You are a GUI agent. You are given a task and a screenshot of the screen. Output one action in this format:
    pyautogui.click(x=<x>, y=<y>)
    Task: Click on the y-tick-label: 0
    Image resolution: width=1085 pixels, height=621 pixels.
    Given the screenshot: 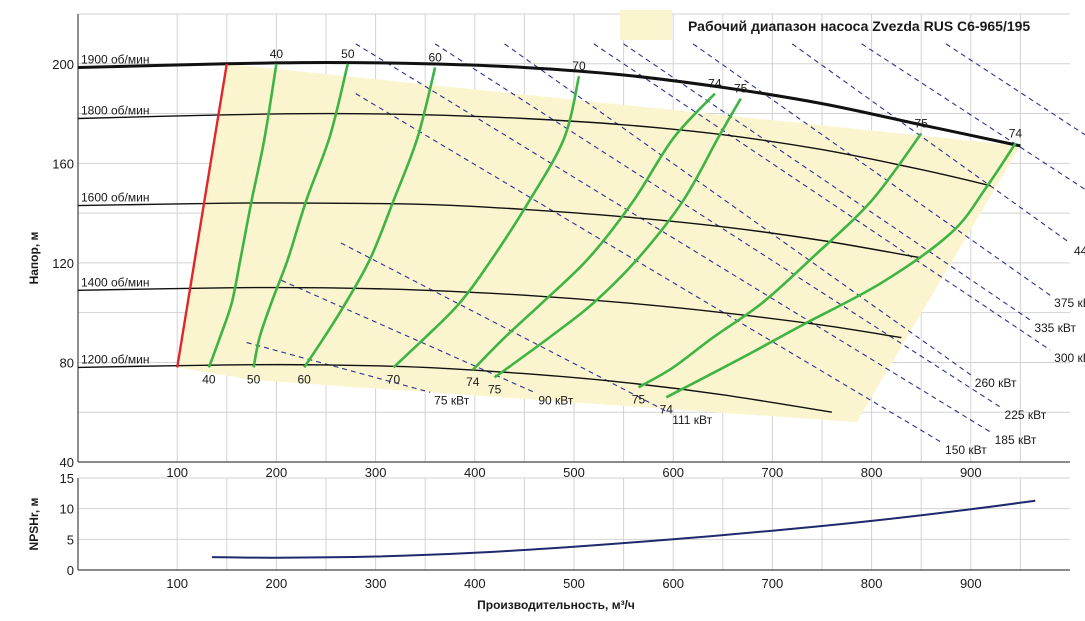 What is the action you would take?
    pyautogui.click(x=70, y=570)
    